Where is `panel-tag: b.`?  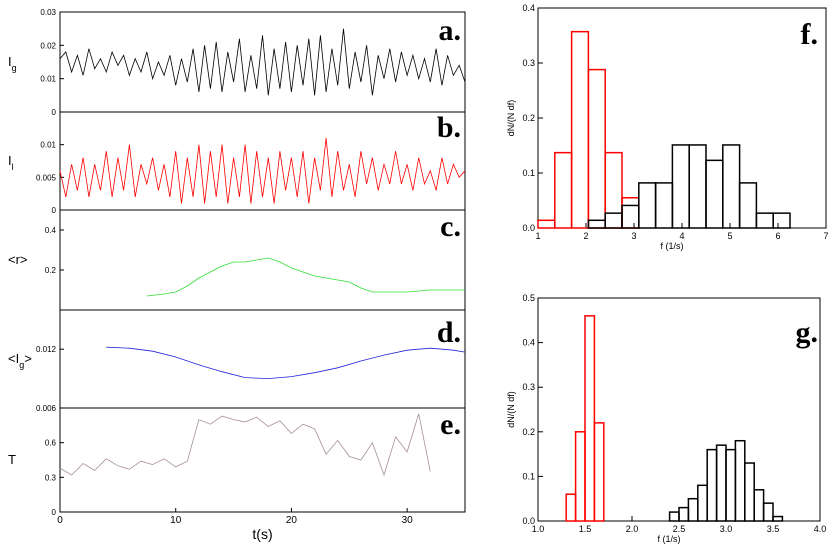 panel-tag: b. is located at coordinates (449, 127).